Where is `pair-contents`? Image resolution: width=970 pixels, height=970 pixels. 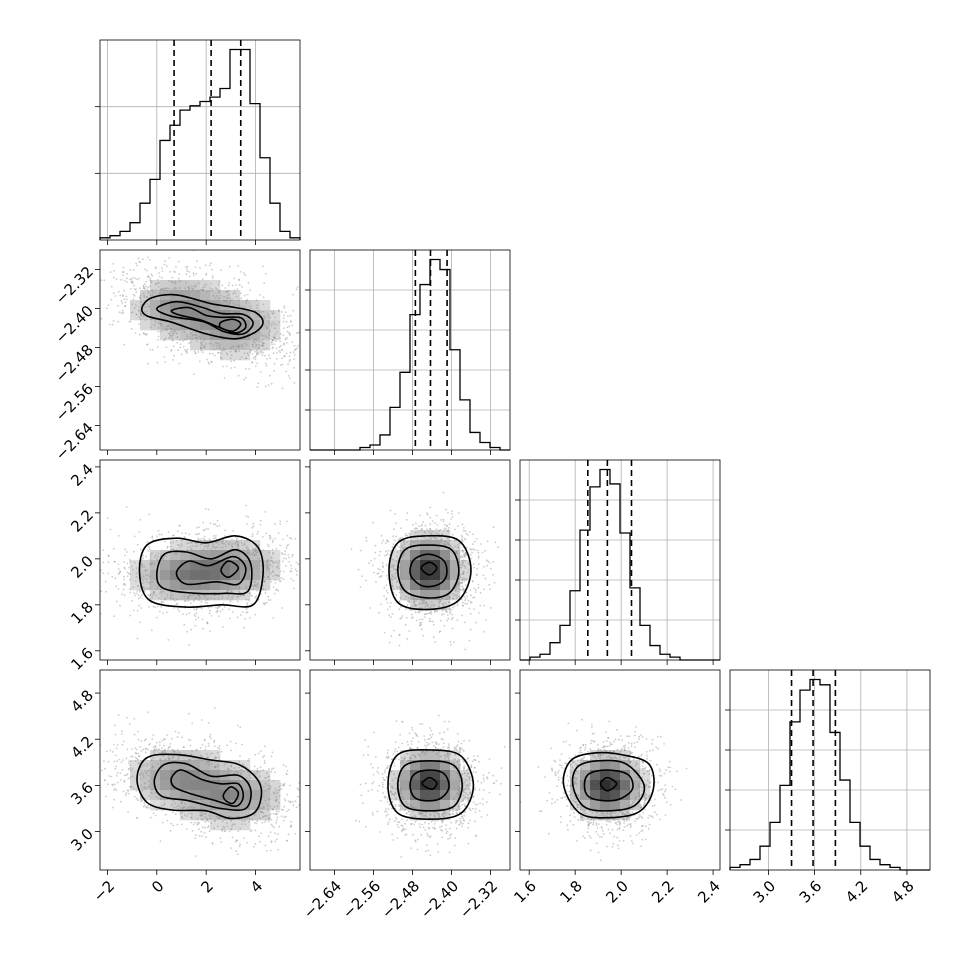
pair-contents is located at coordinates (192, 782).